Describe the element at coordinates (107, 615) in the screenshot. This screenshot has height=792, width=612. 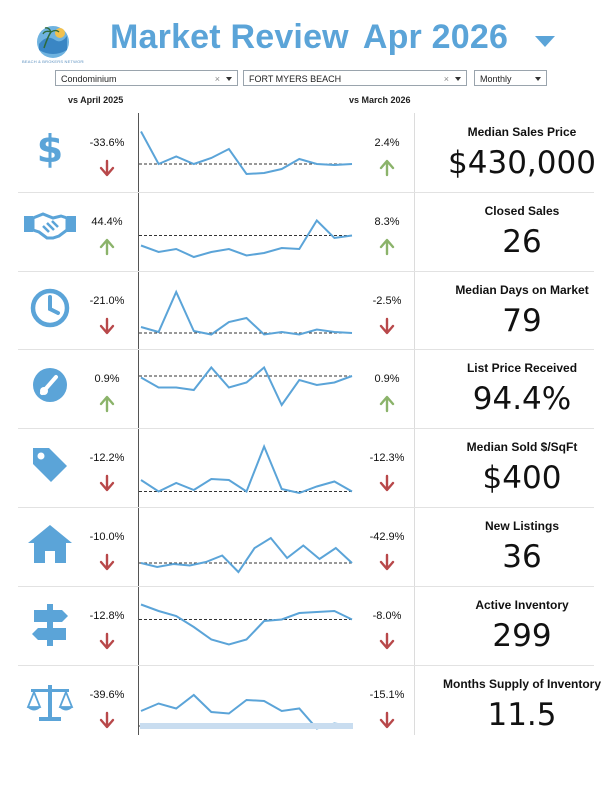
I see `yoy-change-value: -12.8%` at that location.